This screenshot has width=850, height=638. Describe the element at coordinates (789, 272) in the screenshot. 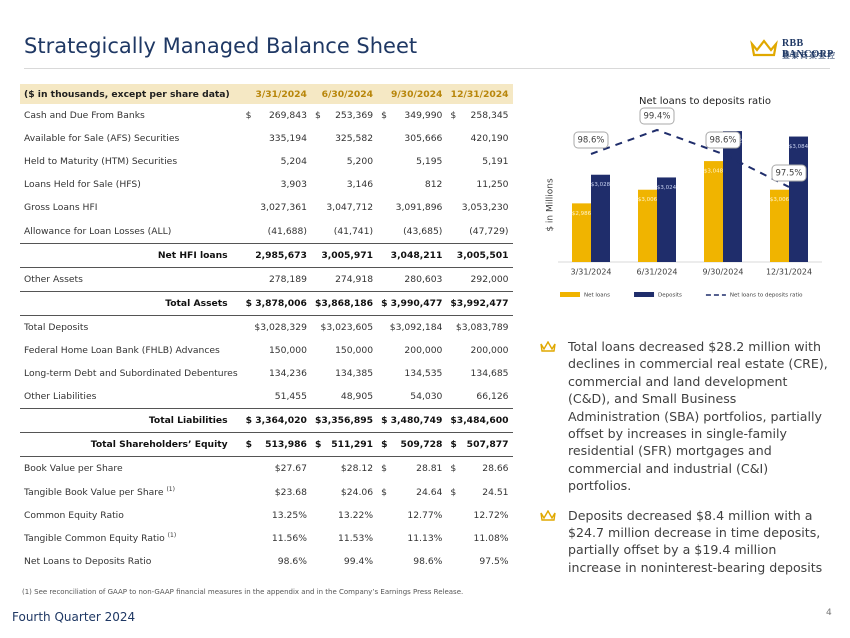

I see `x-tick-label: 12/31/2024` at that location.